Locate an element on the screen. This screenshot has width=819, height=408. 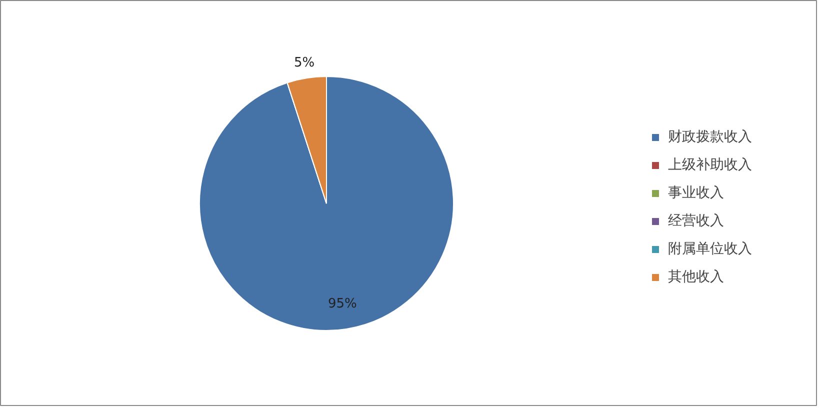
legend-label: 附属单位收入 is located at coordinates (710, 249).